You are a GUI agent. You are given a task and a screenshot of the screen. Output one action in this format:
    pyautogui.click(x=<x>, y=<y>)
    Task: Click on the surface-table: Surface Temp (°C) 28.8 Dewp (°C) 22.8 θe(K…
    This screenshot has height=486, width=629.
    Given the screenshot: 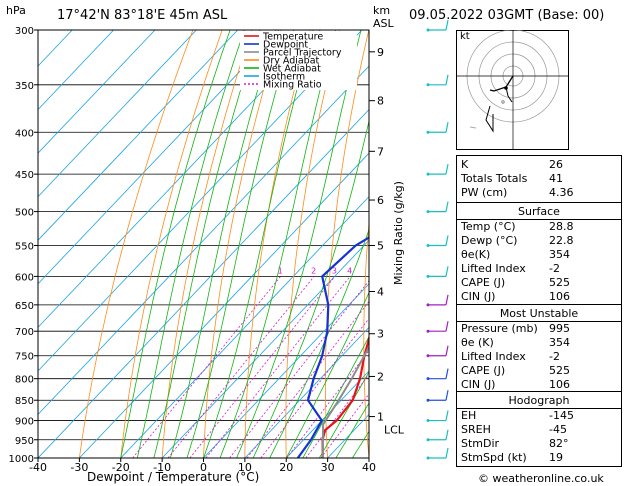 What is the action you would take?
    pyautogui.click(x=539, y=253)
    